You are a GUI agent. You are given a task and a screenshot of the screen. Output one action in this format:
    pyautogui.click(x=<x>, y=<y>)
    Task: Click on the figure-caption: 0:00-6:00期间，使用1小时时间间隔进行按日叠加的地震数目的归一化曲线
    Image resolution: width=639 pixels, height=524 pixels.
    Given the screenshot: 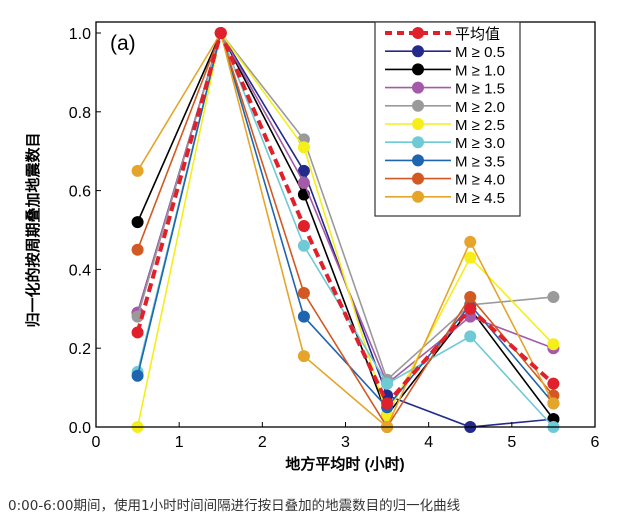 What is the action you would take?
    pyautogui.click(x=234, y=506)
    